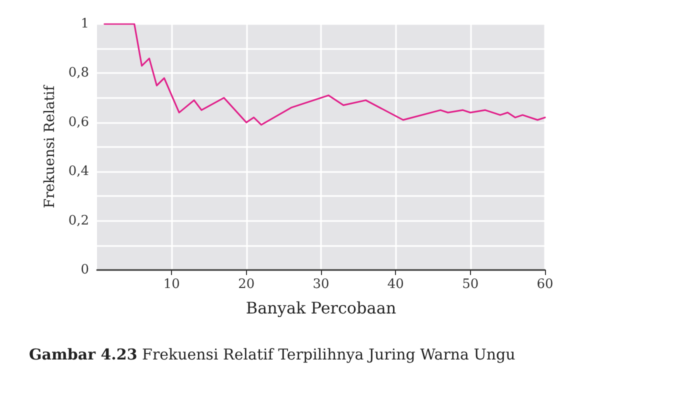 This screenshot has width=700, height=393. I want to click on x-tick-label: 20, so click(246, 284).